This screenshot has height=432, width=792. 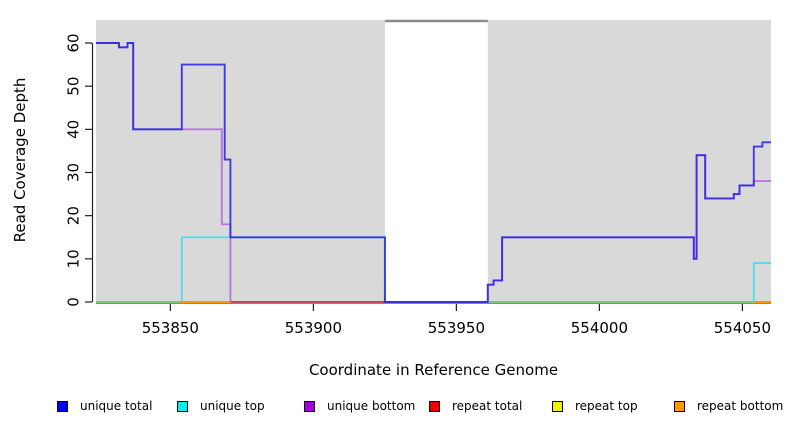 I want to click on y-tick-label: 0, so click(x=74, y=302).